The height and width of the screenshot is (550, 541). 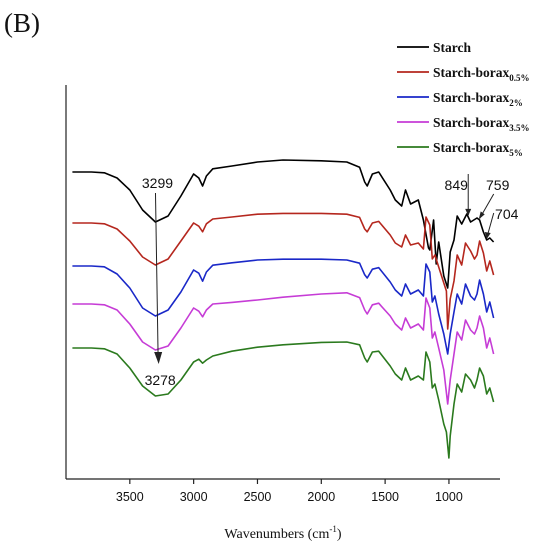 I want to click on annotation-3299: 3299, so click(x=157, y=183).